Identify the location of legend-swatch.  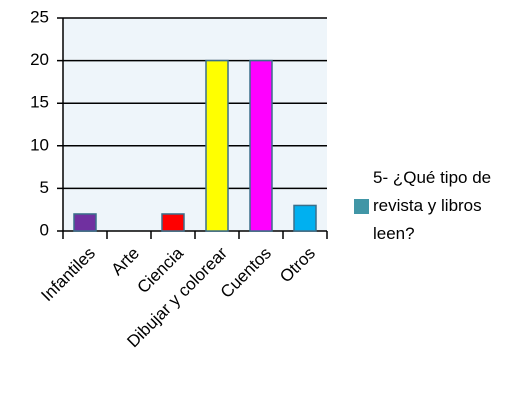
(361, 206).